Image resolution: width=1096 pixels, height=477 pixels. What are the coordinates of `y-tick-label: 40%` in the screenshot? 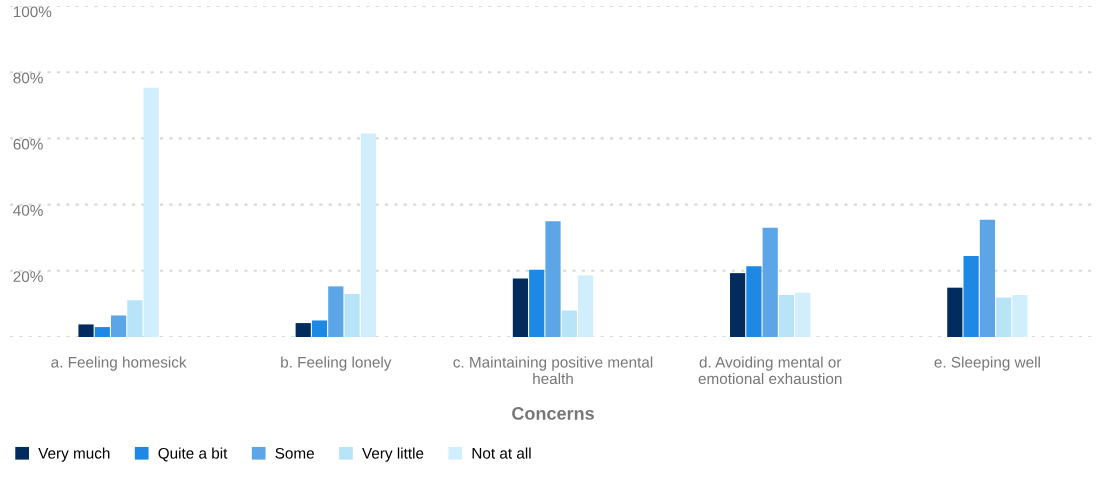 It's located at (28, 210).